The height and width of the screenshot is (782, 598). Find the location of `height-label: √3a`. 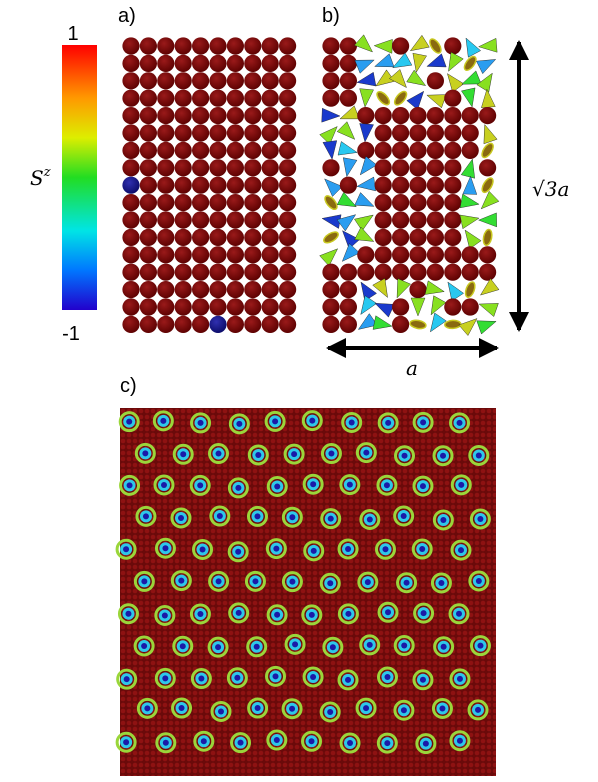

height-label: √3a is located at coordinates (550, 189).